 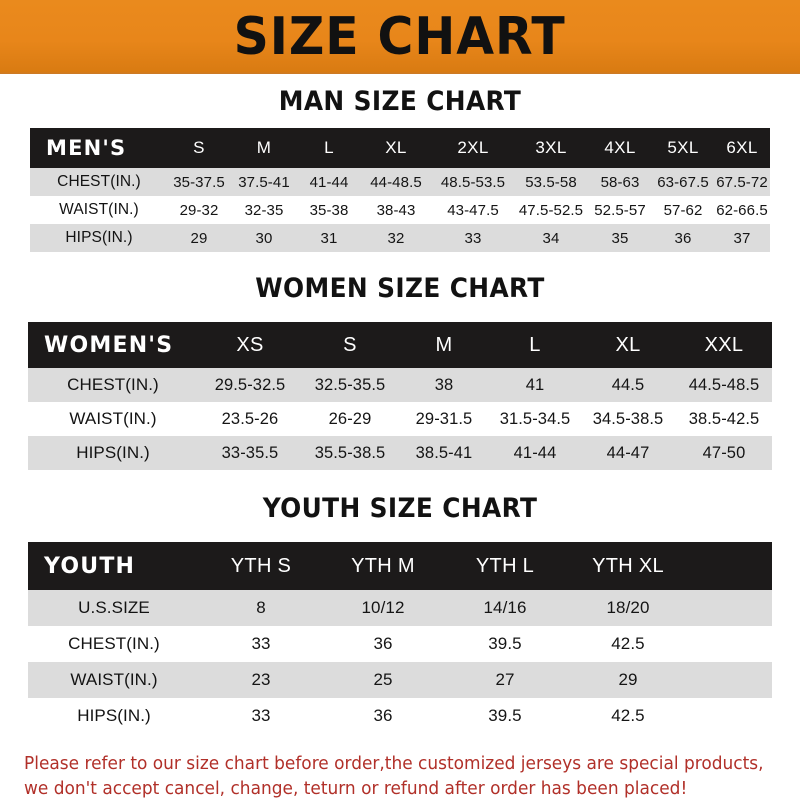 I want to click on youth-col-header: YTH S, so click(x=261, y=565).